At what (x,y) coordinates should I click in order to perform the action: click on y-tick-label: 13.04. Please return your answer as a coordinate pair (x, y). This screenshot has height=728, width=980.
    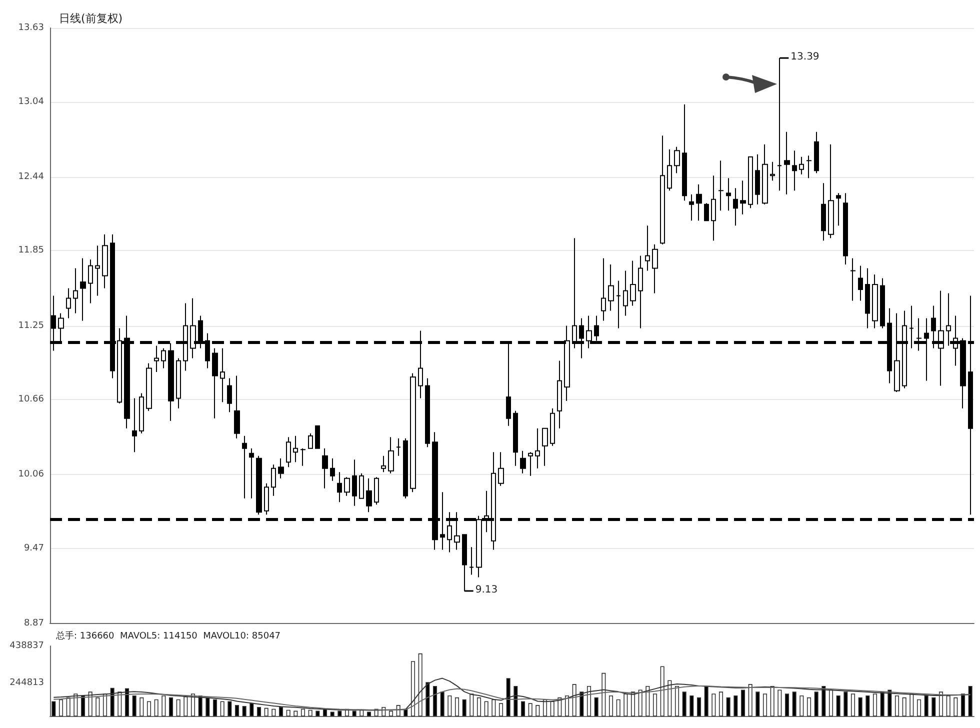
    Looking at the image, I should click on (31, 101).